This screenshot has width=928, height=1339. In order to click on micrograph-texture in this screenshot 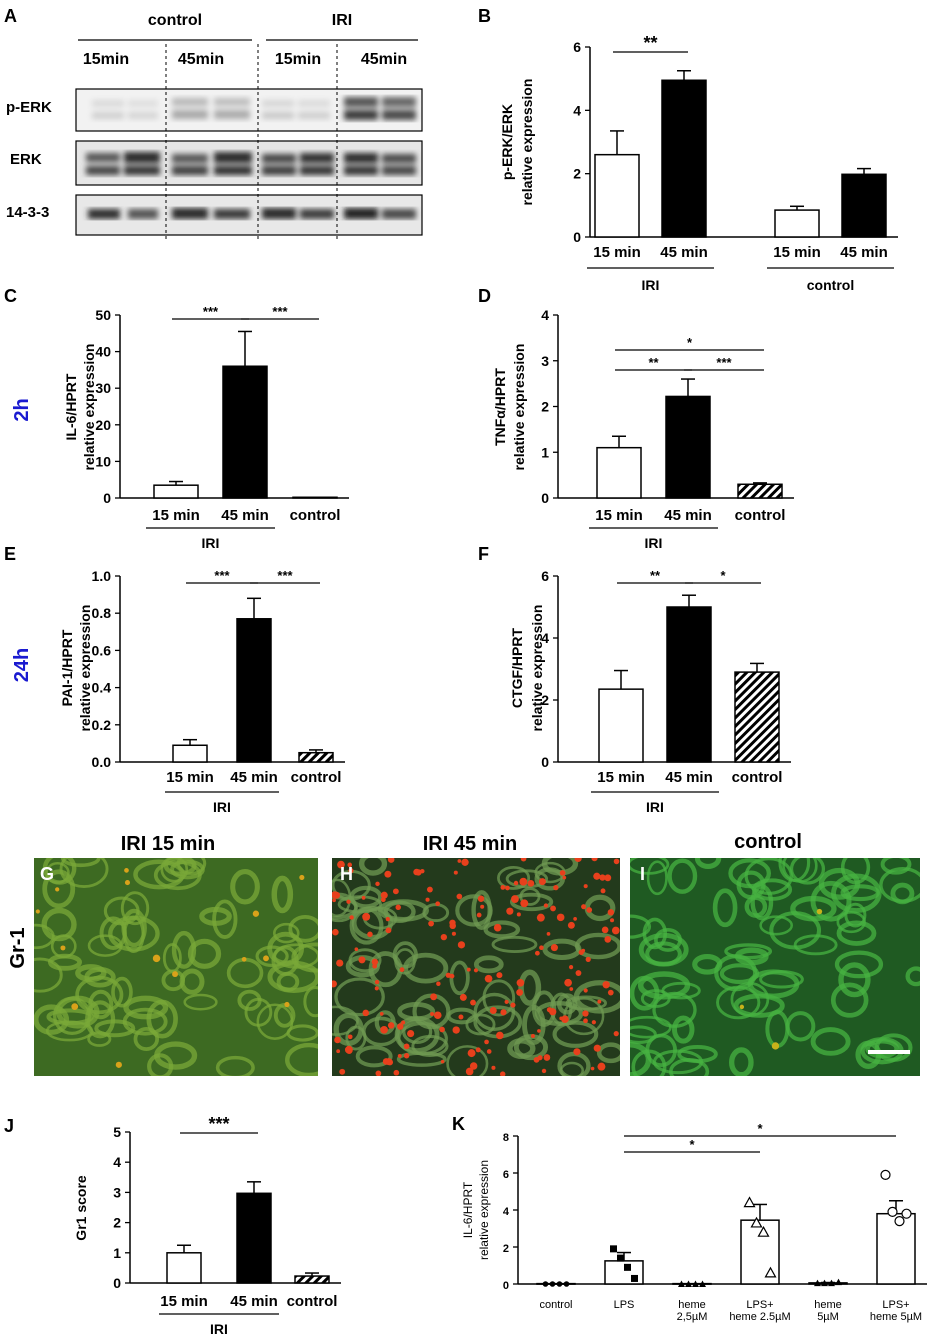, I will do `click(176, 967)`.